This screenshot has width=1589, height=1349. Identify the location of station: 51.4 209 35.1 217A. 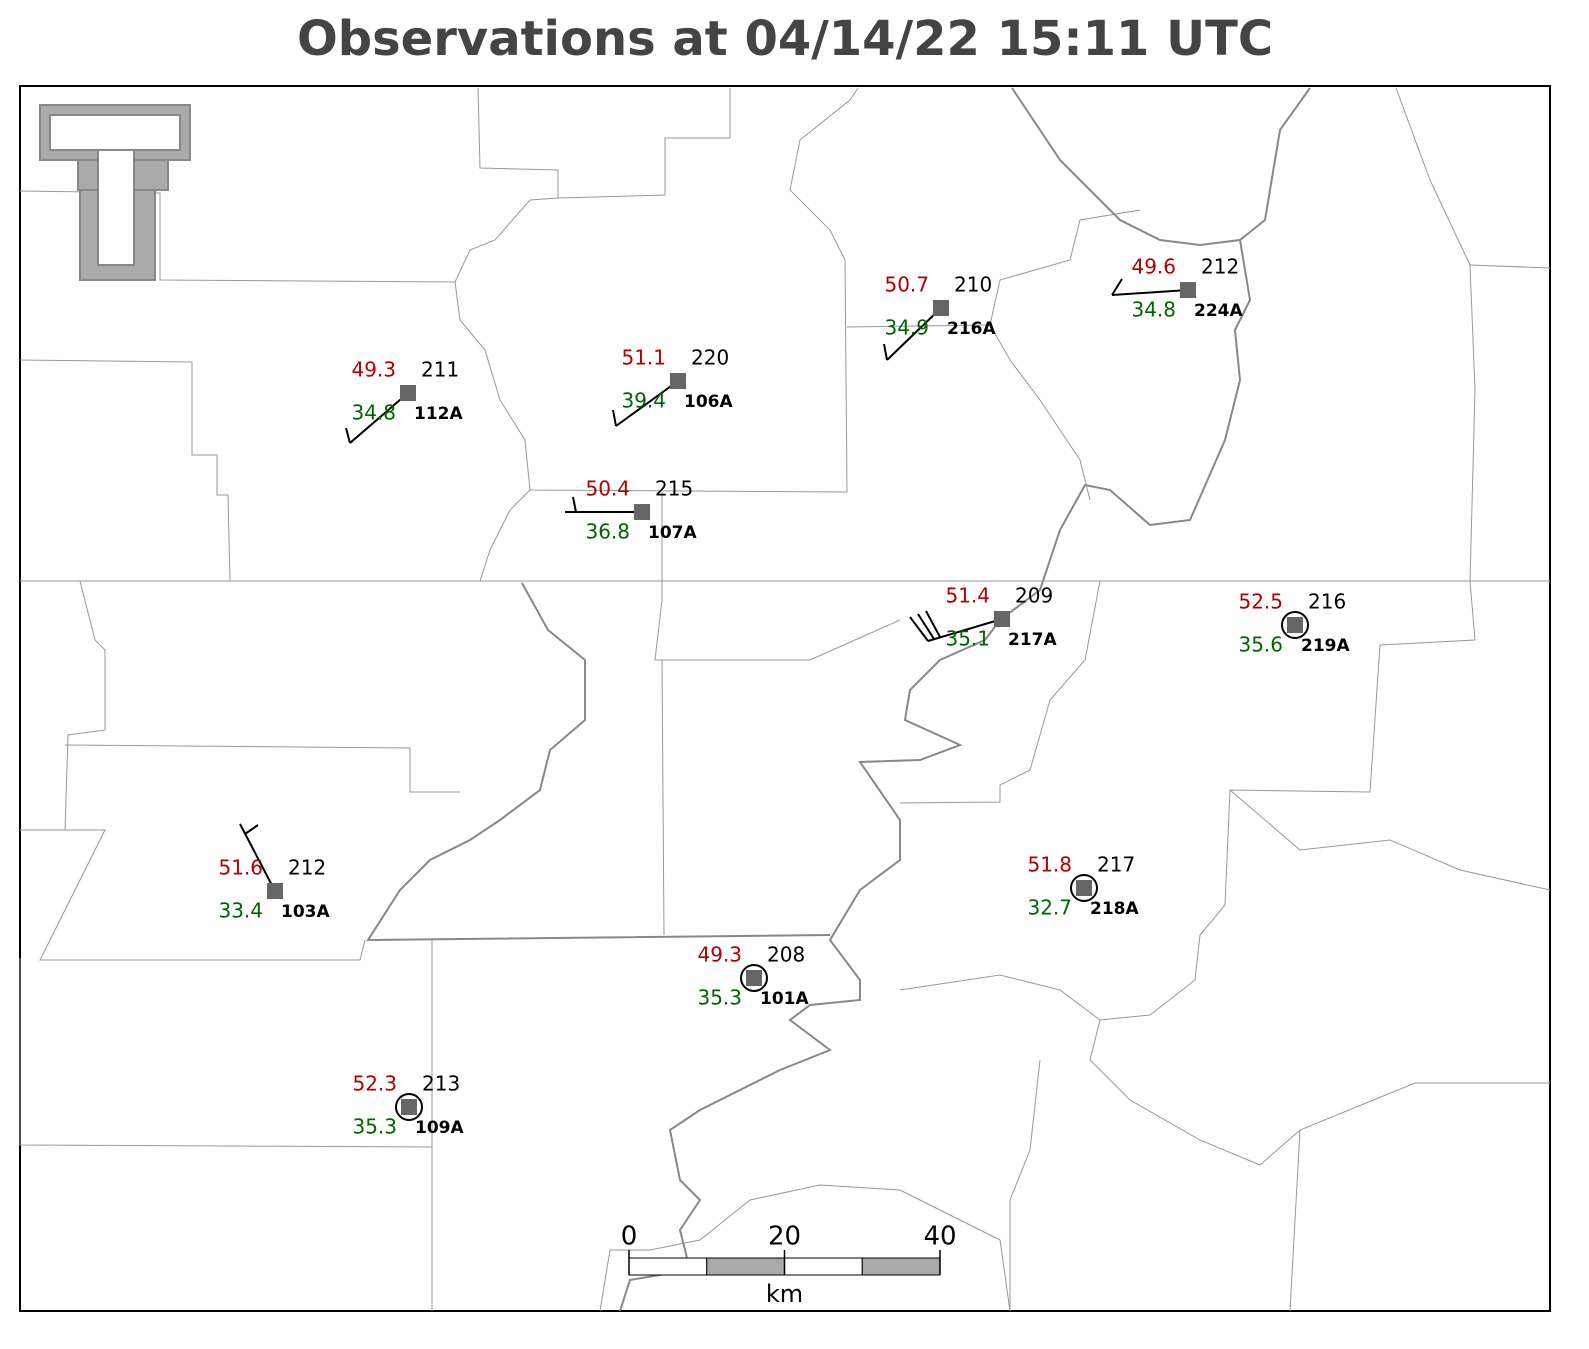
(983, 617).